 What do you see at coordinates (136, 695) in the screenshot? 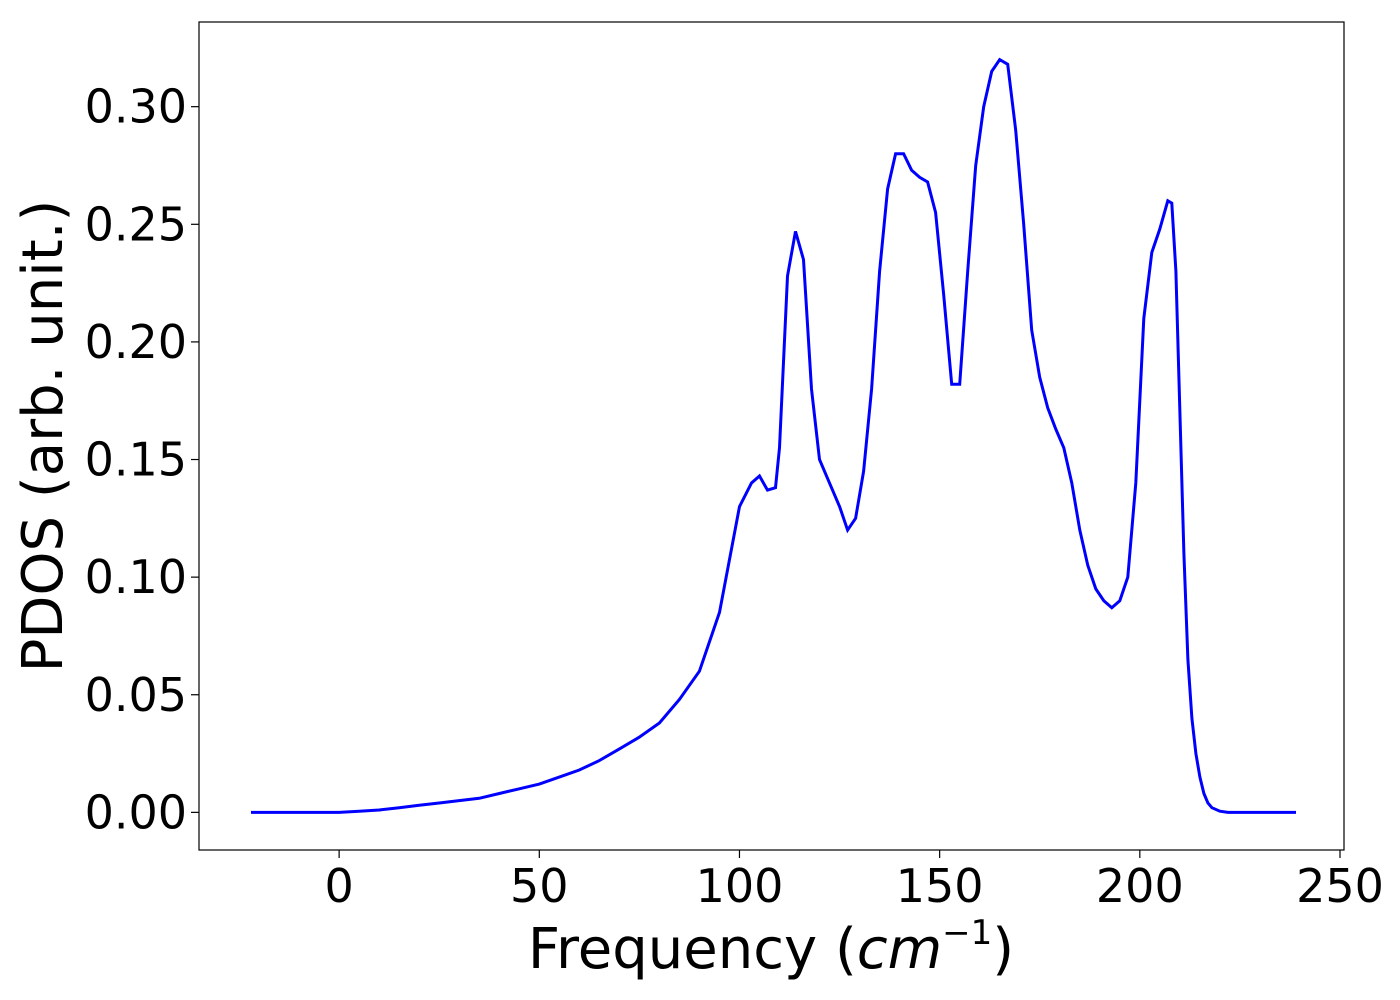
I see `y-tick-label: 0.05` at bounding box center [136, 695].